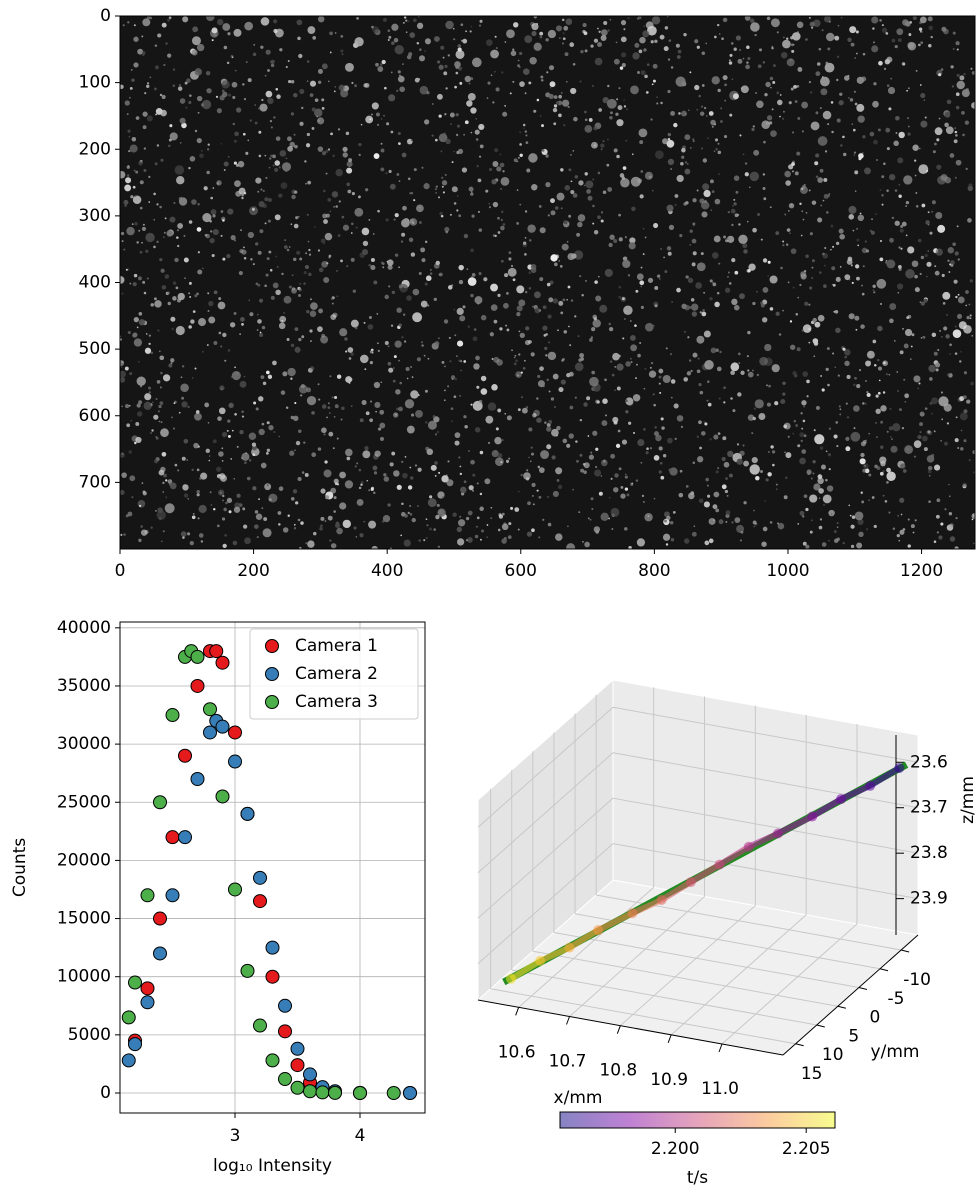  What do you see at coordinates (84, 628) in the screenshot?
I see `y-tick-label: 40000` at bounding box center [84, 628].